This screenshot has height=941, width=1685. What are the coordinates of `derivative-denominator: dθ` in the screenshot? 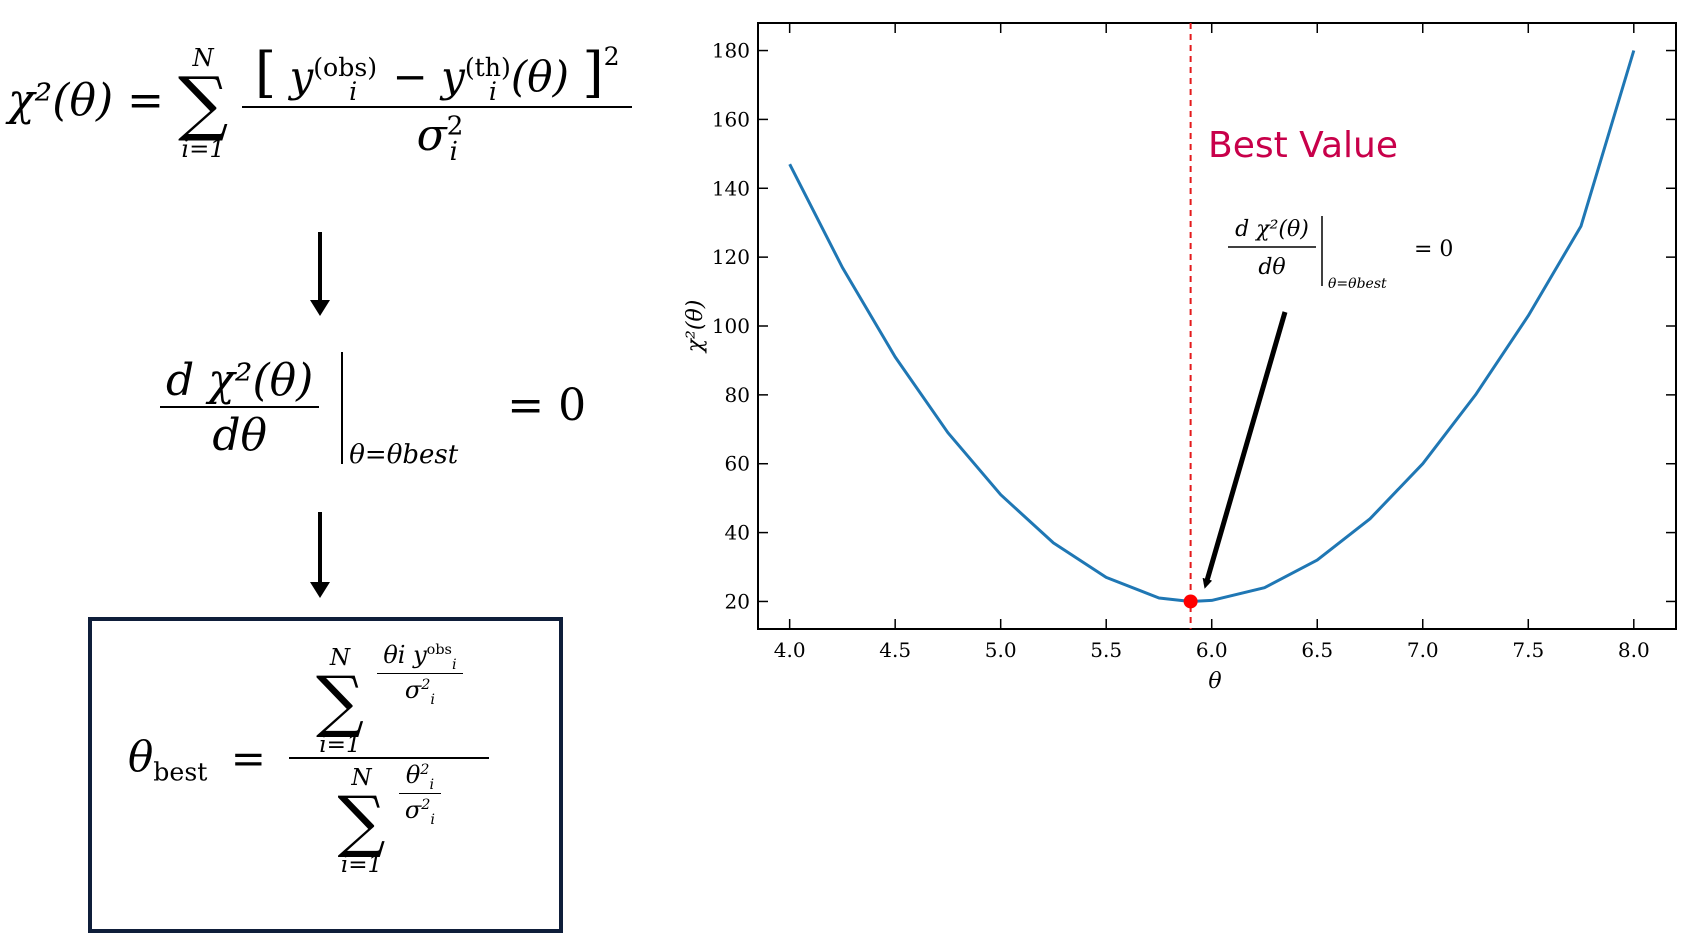 It's located at (240, 433).